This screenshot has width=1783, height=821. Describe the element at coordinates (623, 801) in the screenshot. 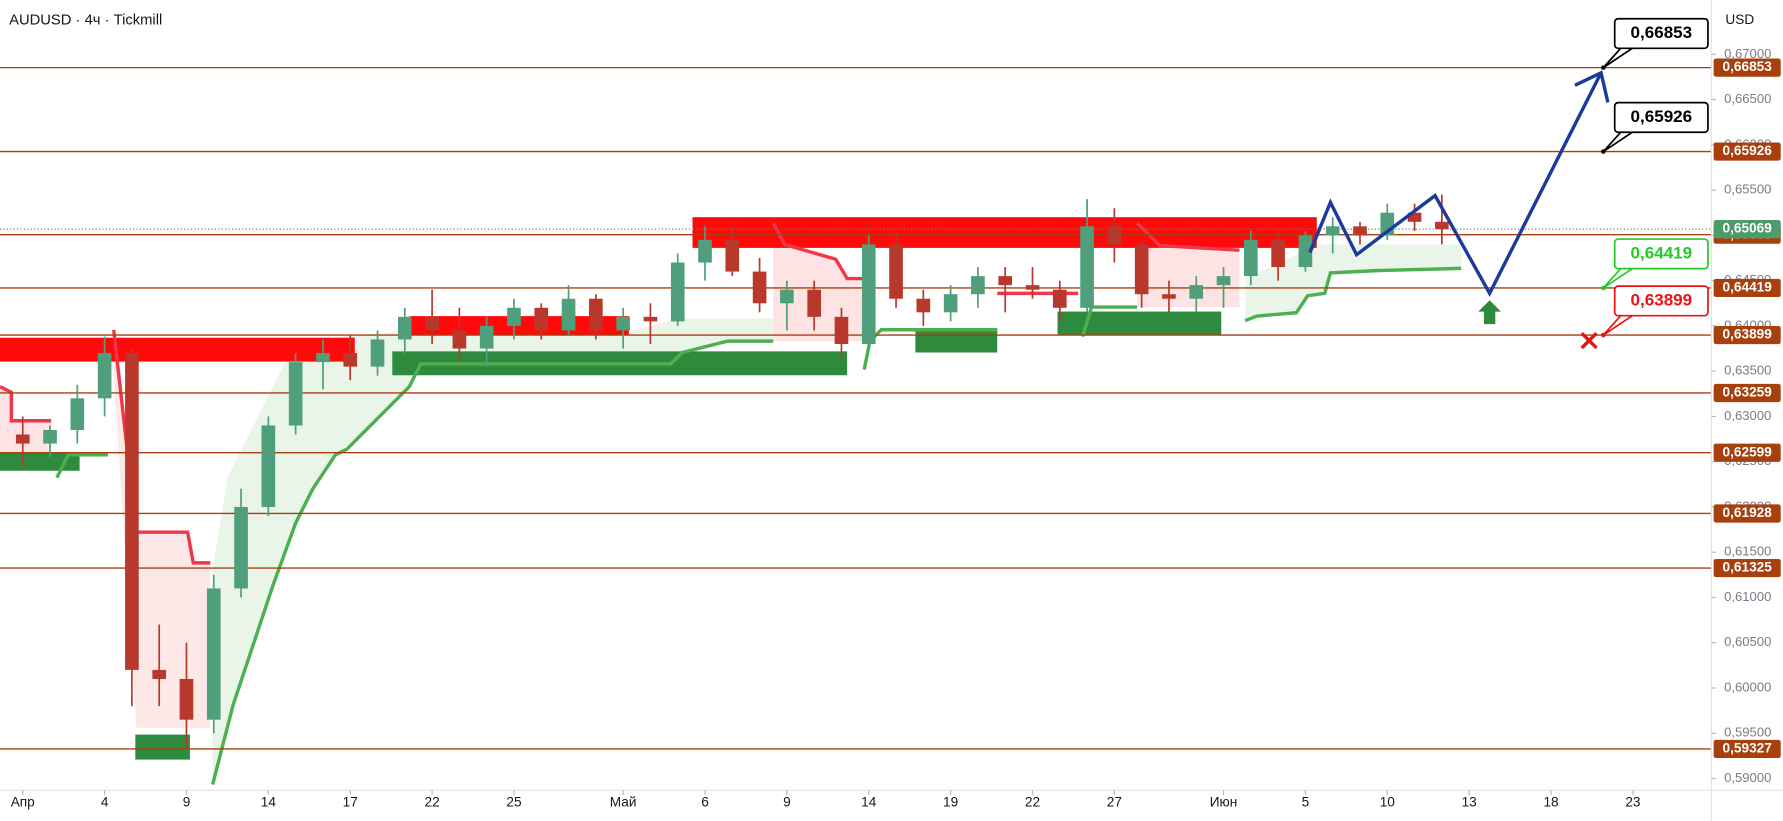

I see `x-tick-label: Май` at that location.